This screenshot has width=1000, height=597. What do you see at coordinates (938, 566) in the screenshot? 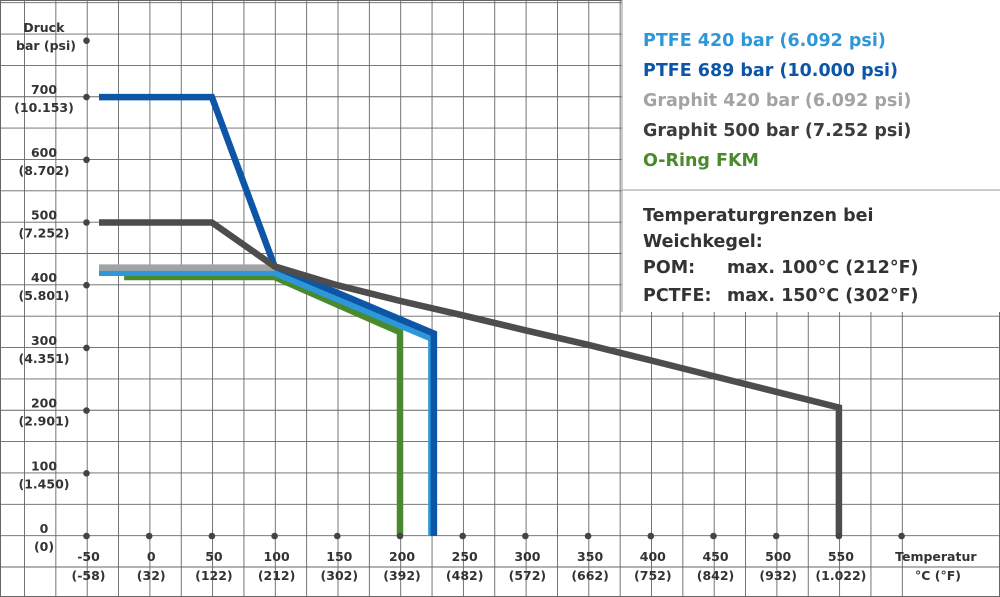
I see `x-axis-title: Temperatur °C (°F)` at bounding box center [938, 566].